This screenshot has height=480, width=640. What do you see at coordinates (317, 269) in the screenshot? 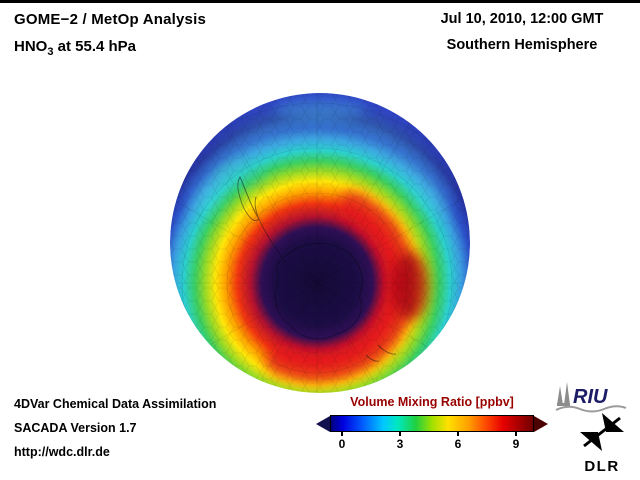
I see `coastlines` at bounding box center [317, 269].